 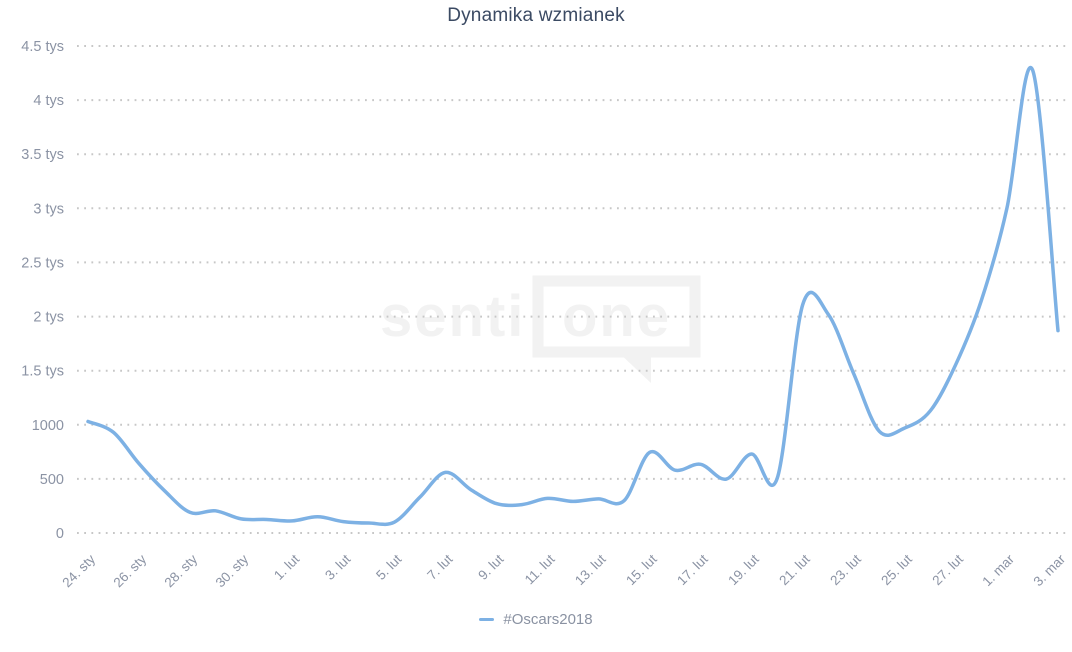 I want to click on x-tick-label: 13. lut, so click(x=590, y=569).